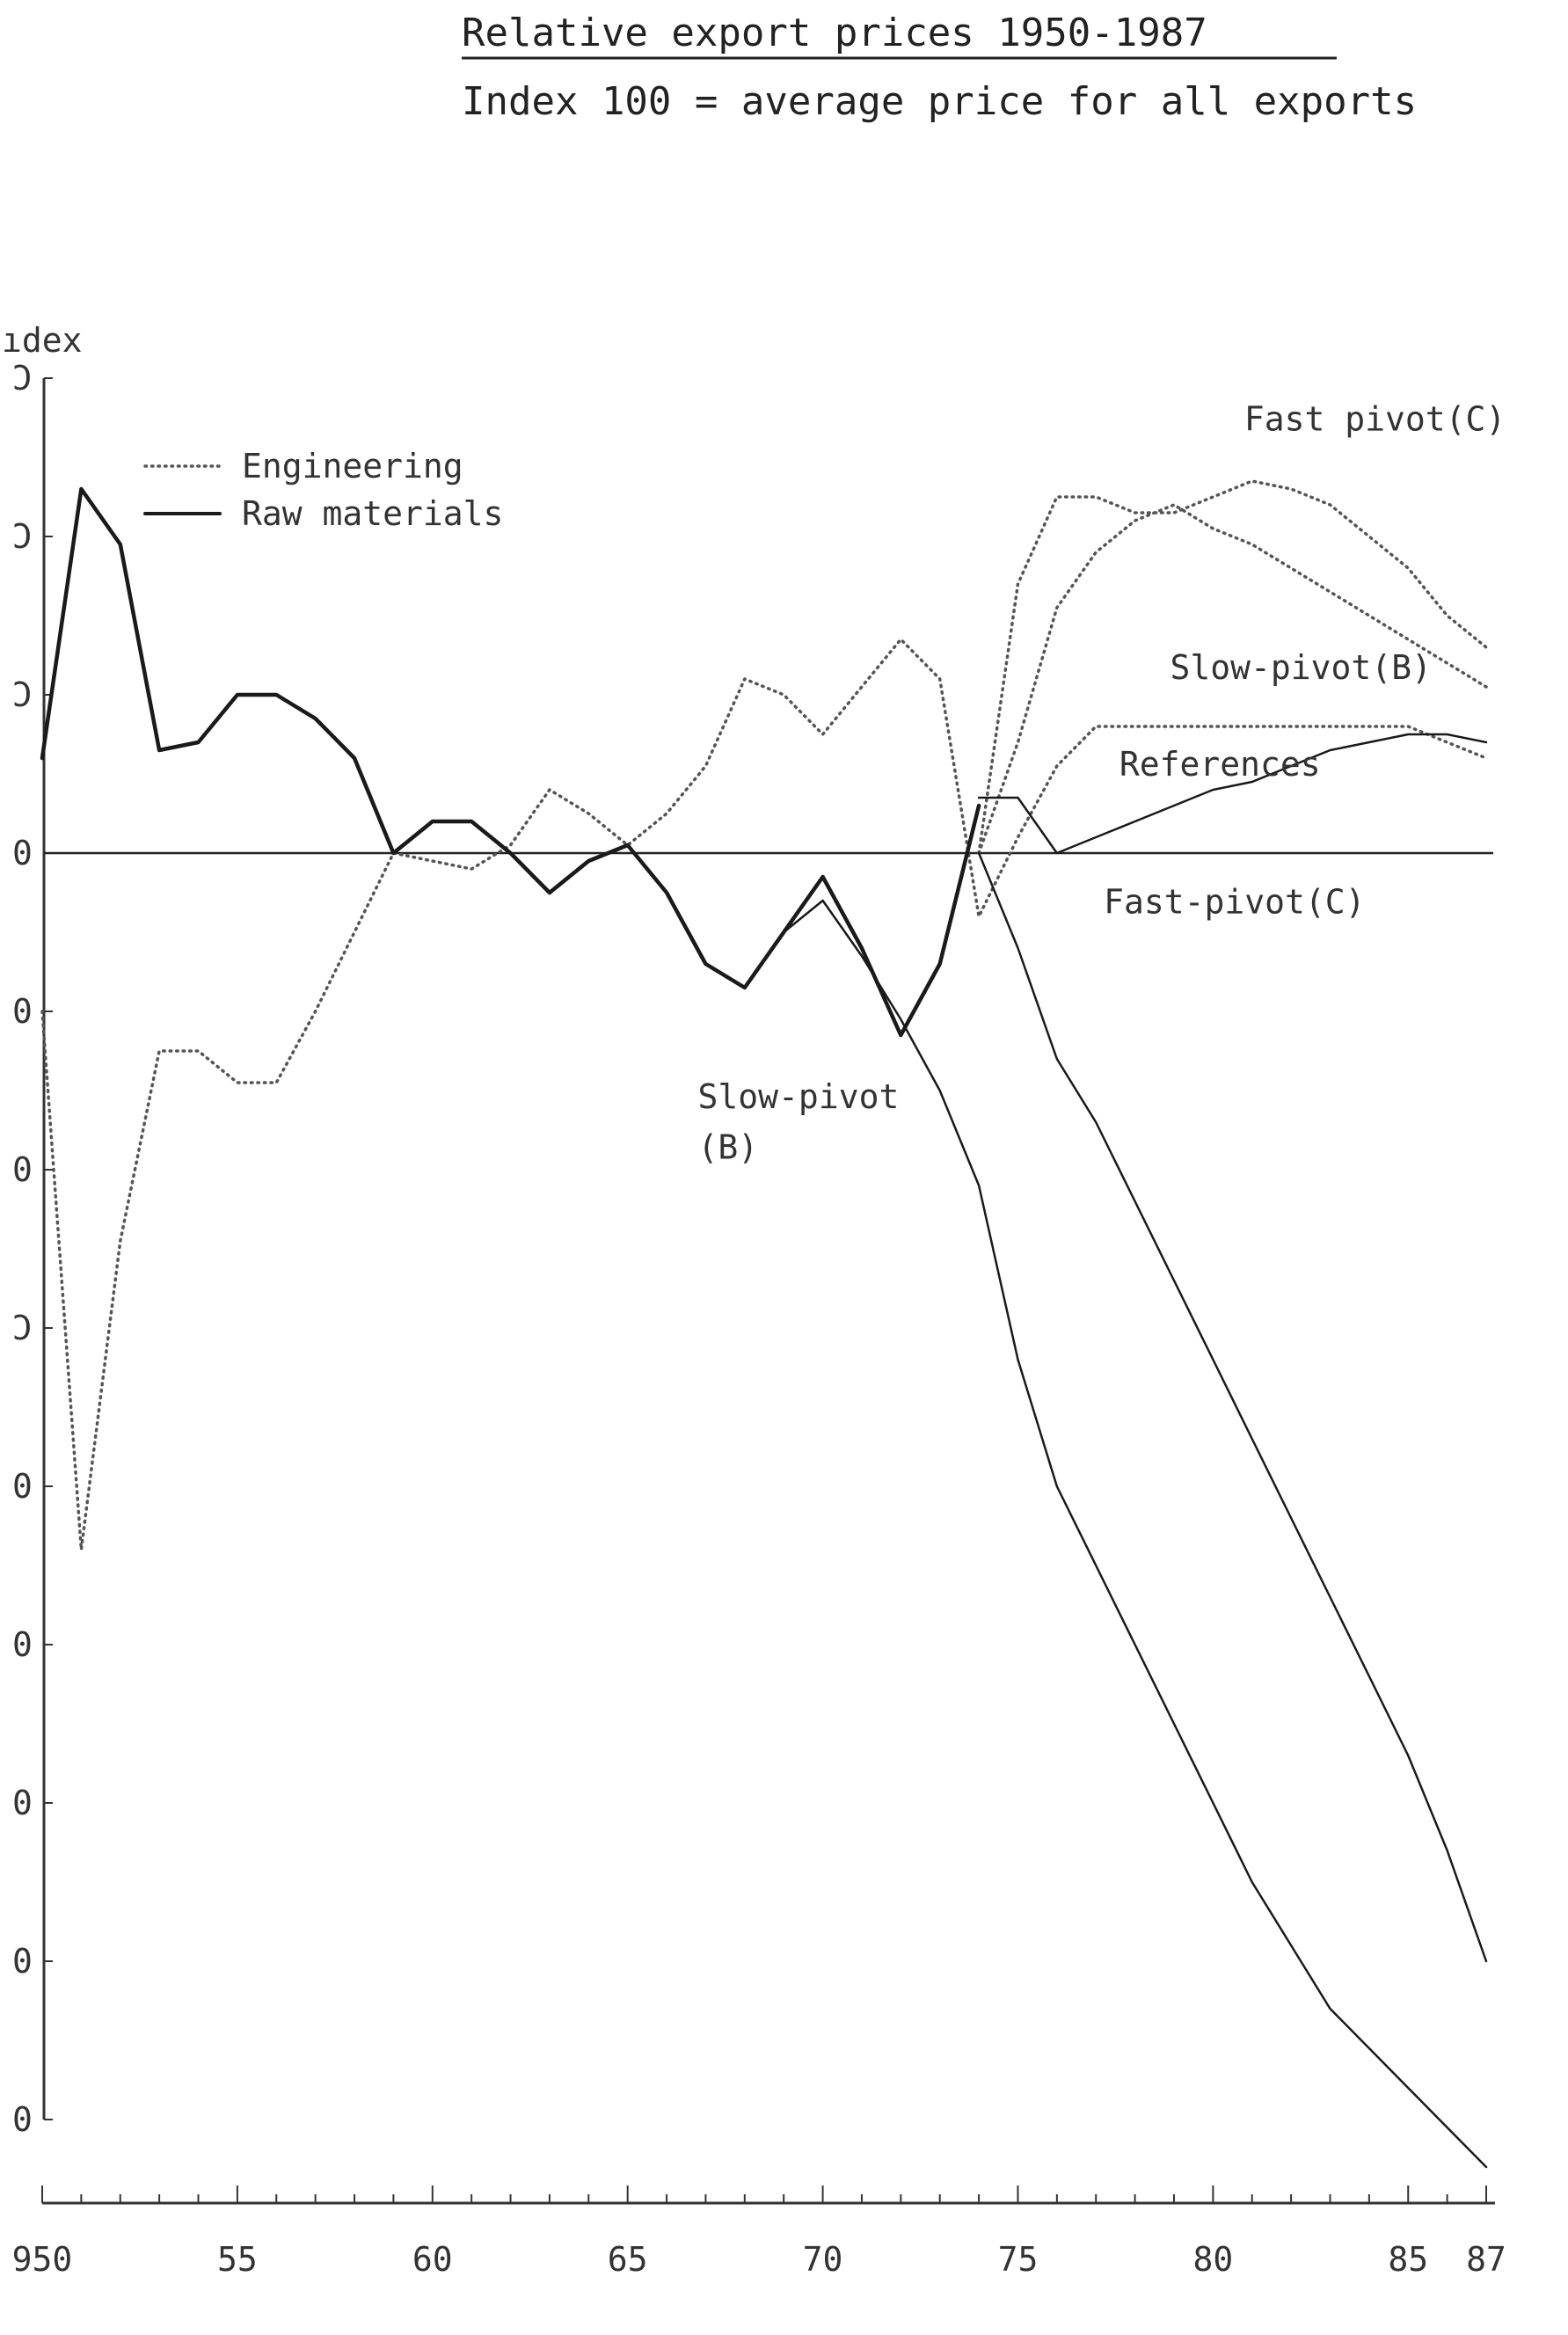 The image size is (1568, 2335). I want to click on series-line-raw-materials-solid, so click(510, 762).